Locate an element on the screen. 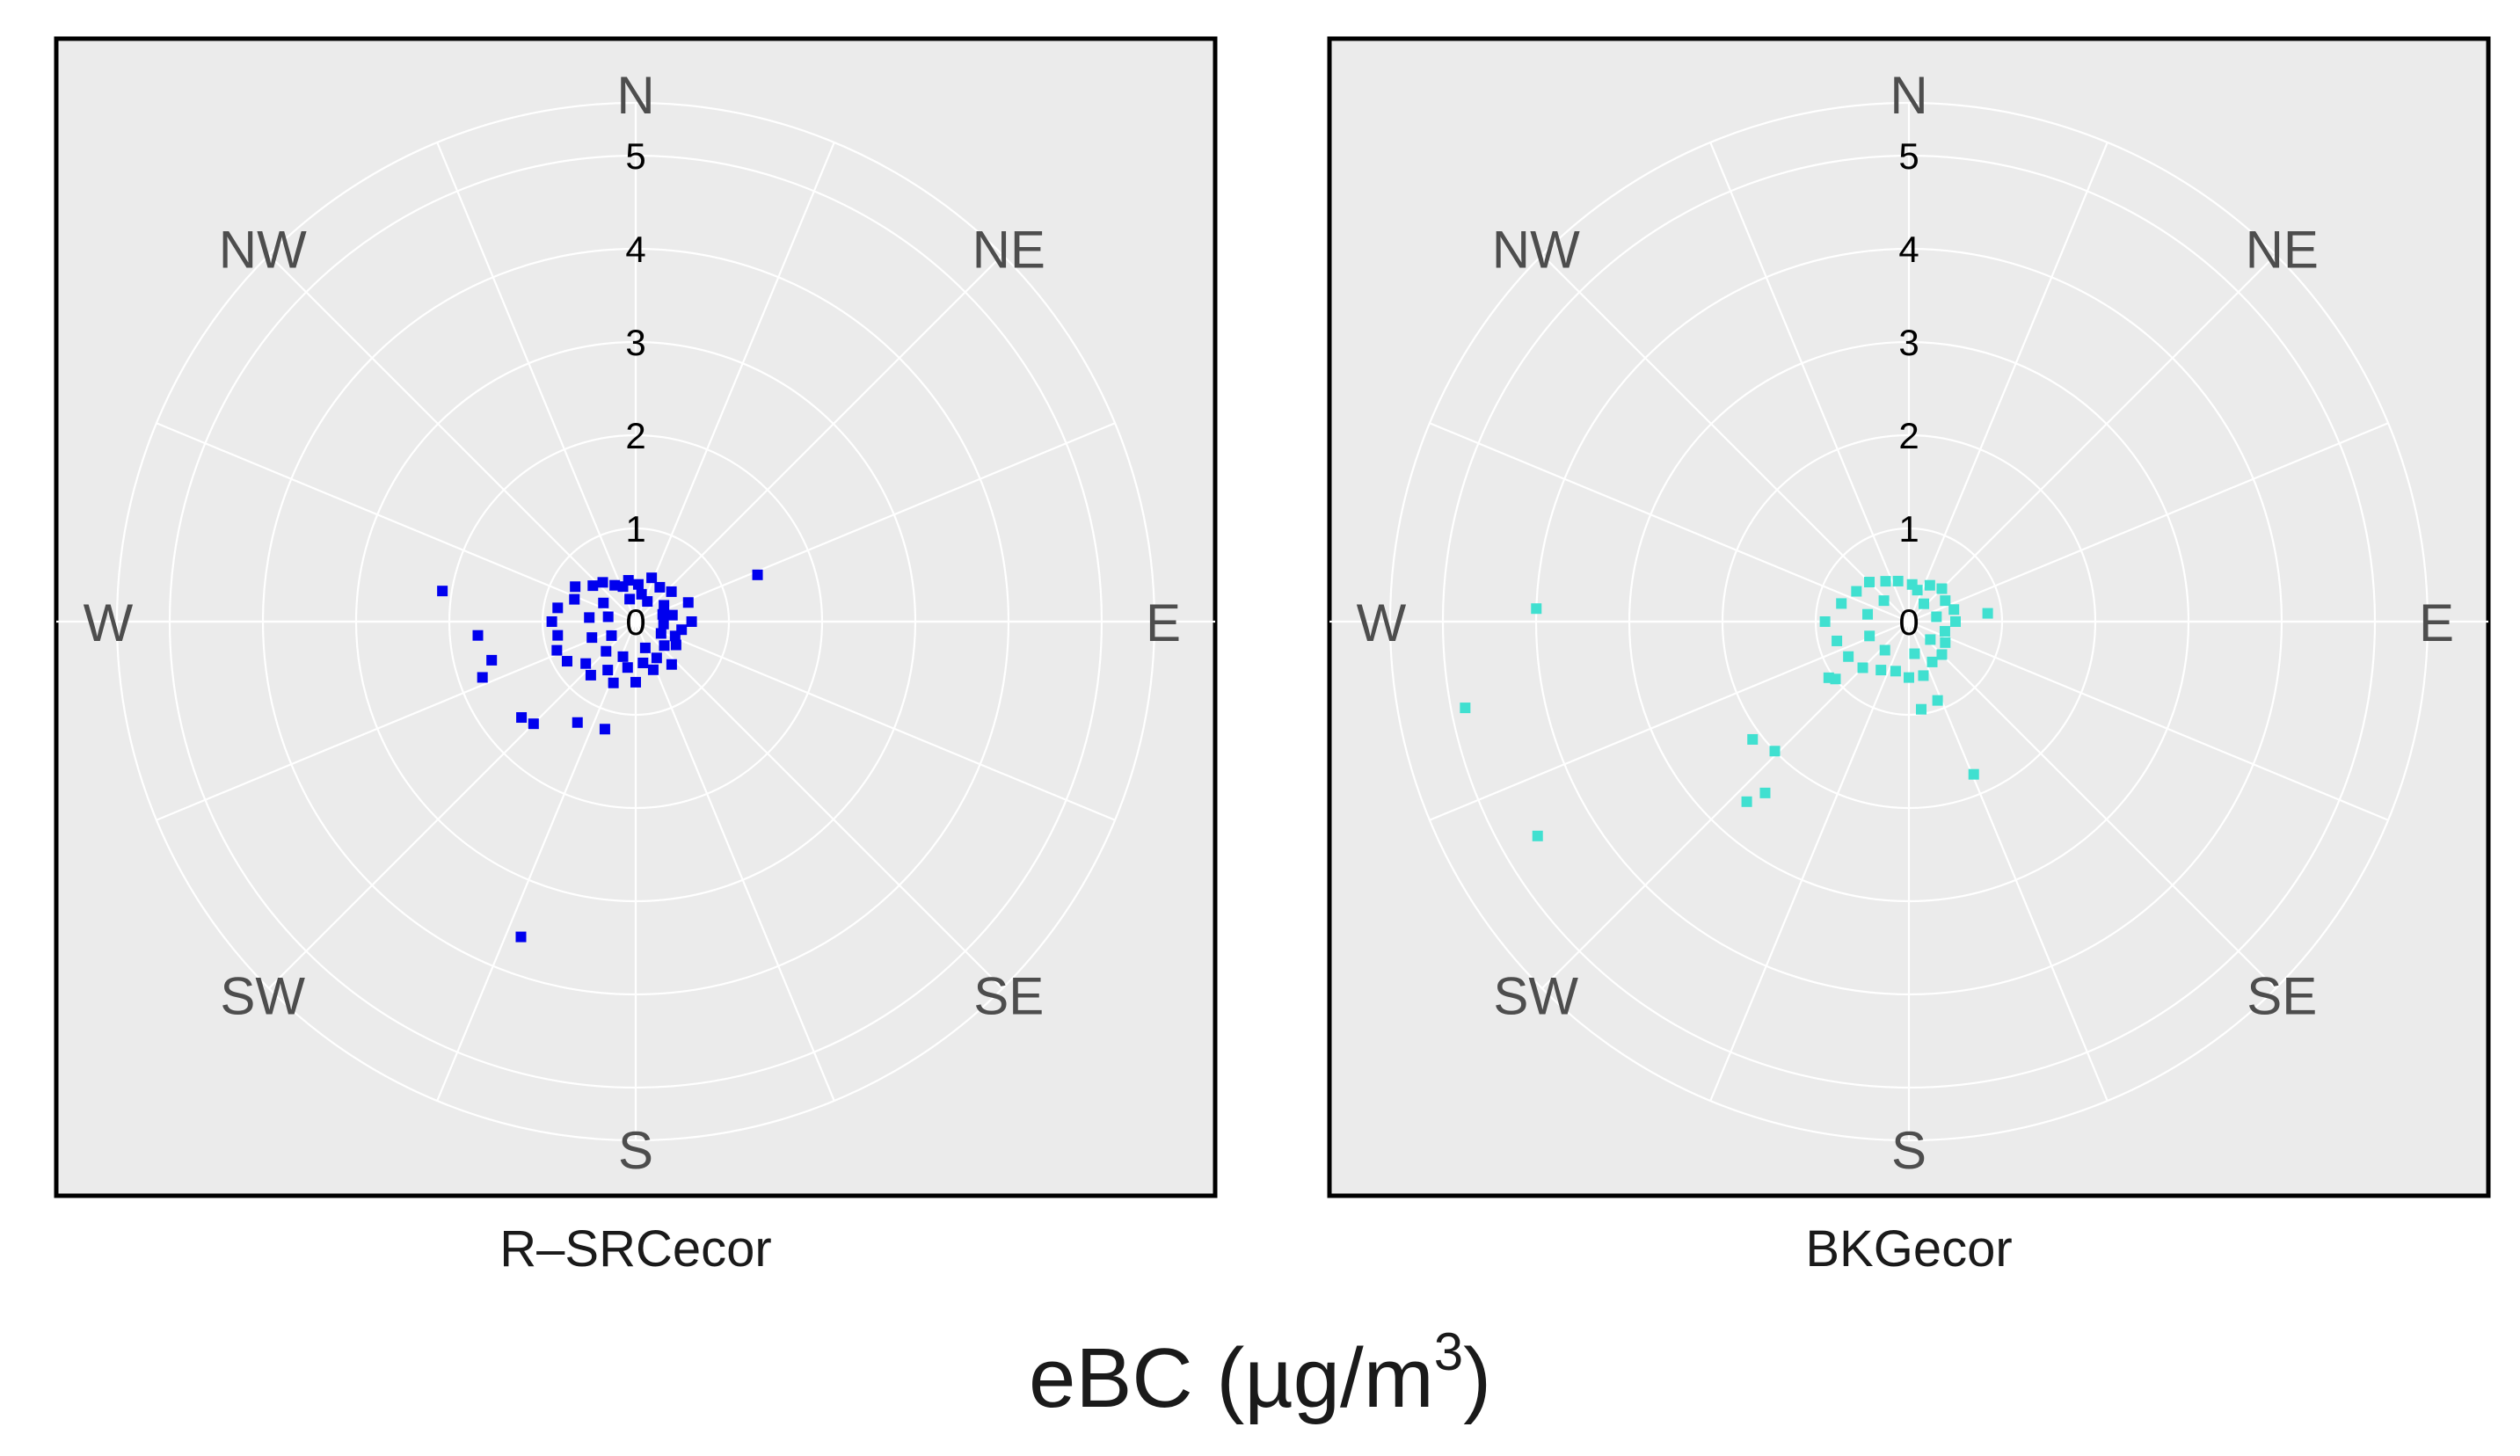  radial-tick-label: 1 is located at coordinates (635, 529).